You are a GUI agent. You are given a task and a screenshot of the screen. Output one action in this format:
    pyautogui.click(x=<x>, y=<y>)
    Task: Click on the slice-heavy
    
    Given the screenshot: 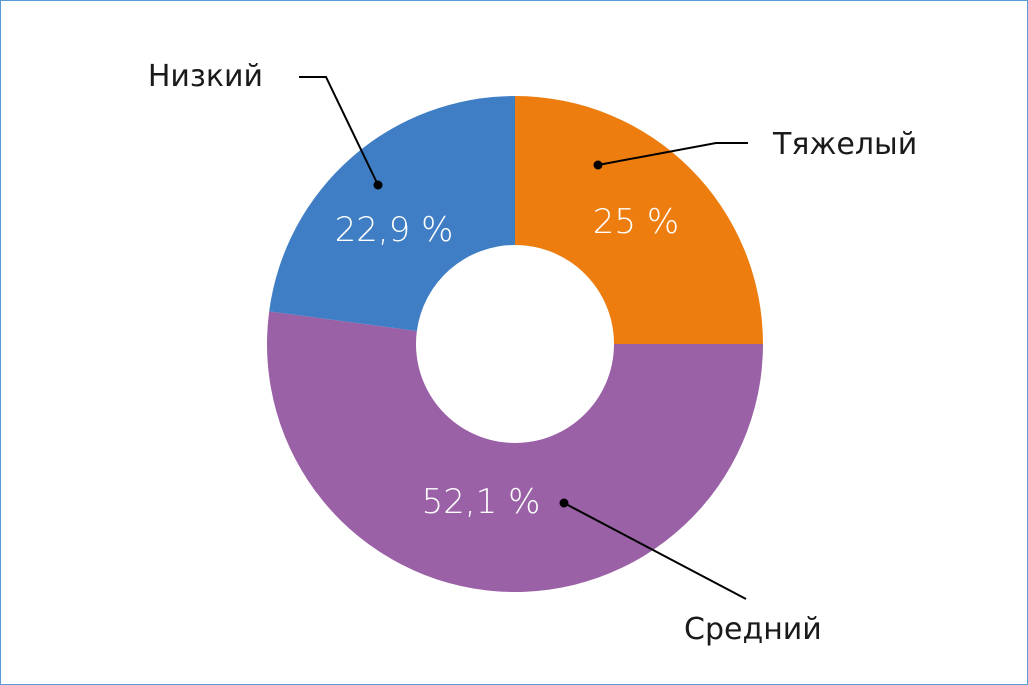 What is the action you would take?
    pyautogui.click(x=639, y=220)
    